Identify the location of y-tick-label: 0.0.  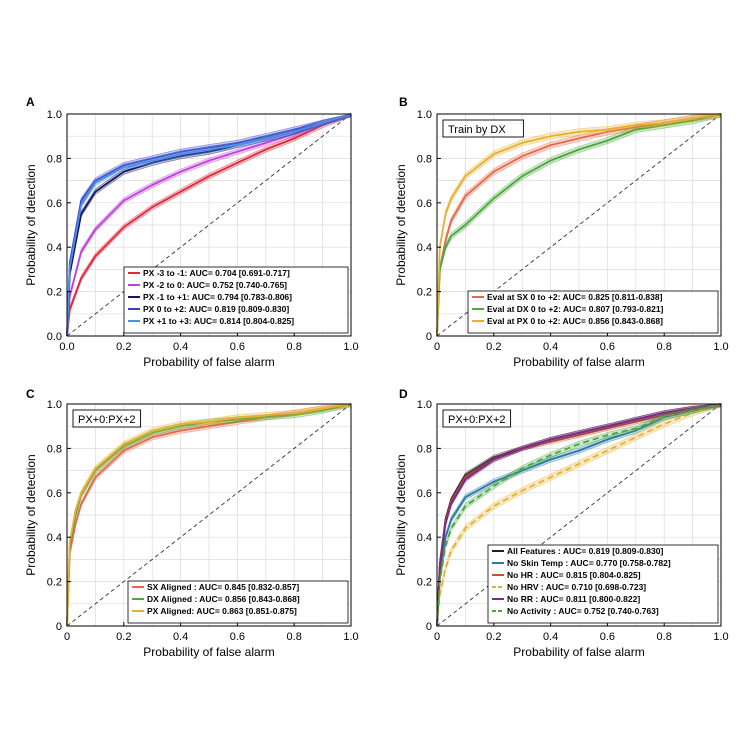
(54, 337).